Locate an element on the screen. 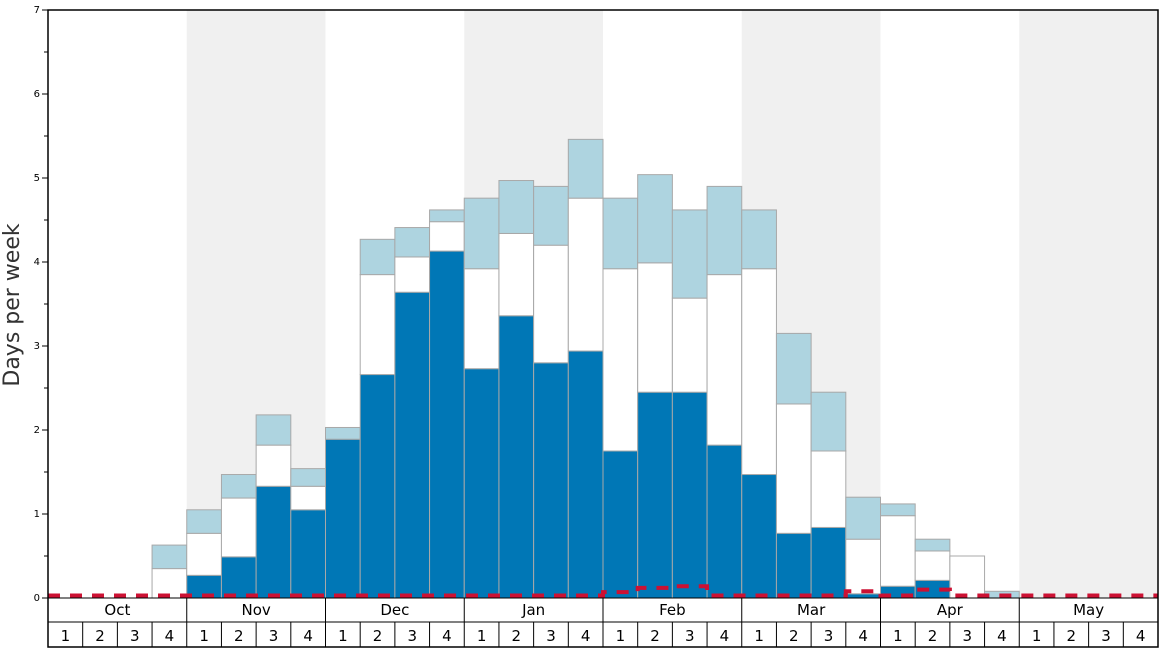 This screenshot has height=648, width=1168. month-label-oct: Oct is located at coordinates (117, 610).